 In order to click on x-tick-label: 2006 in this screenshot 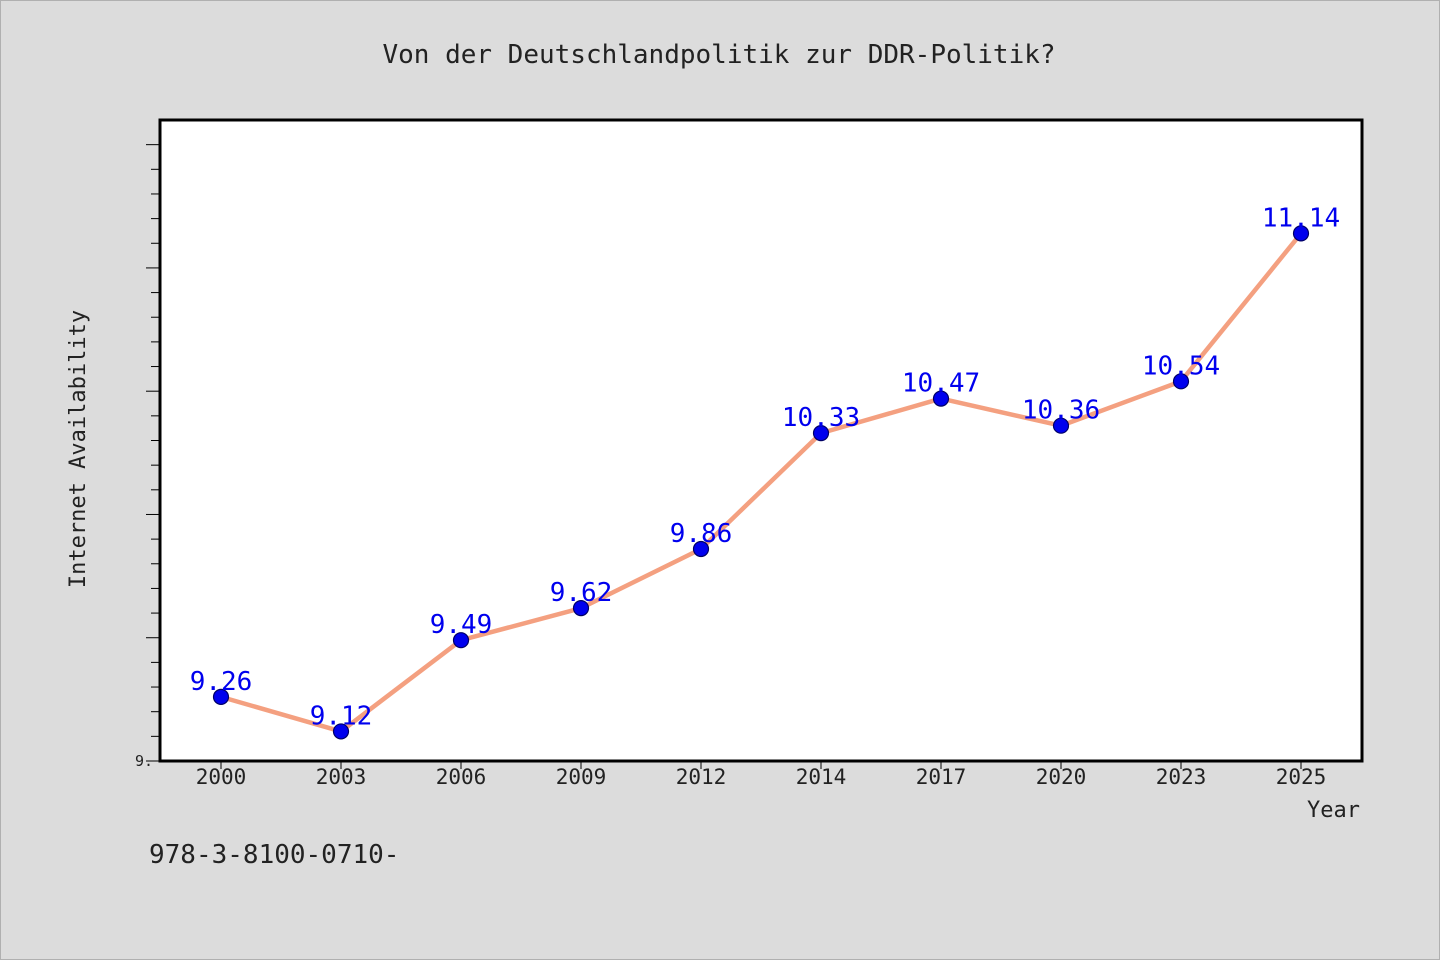, I will do `click(461, 777)`.